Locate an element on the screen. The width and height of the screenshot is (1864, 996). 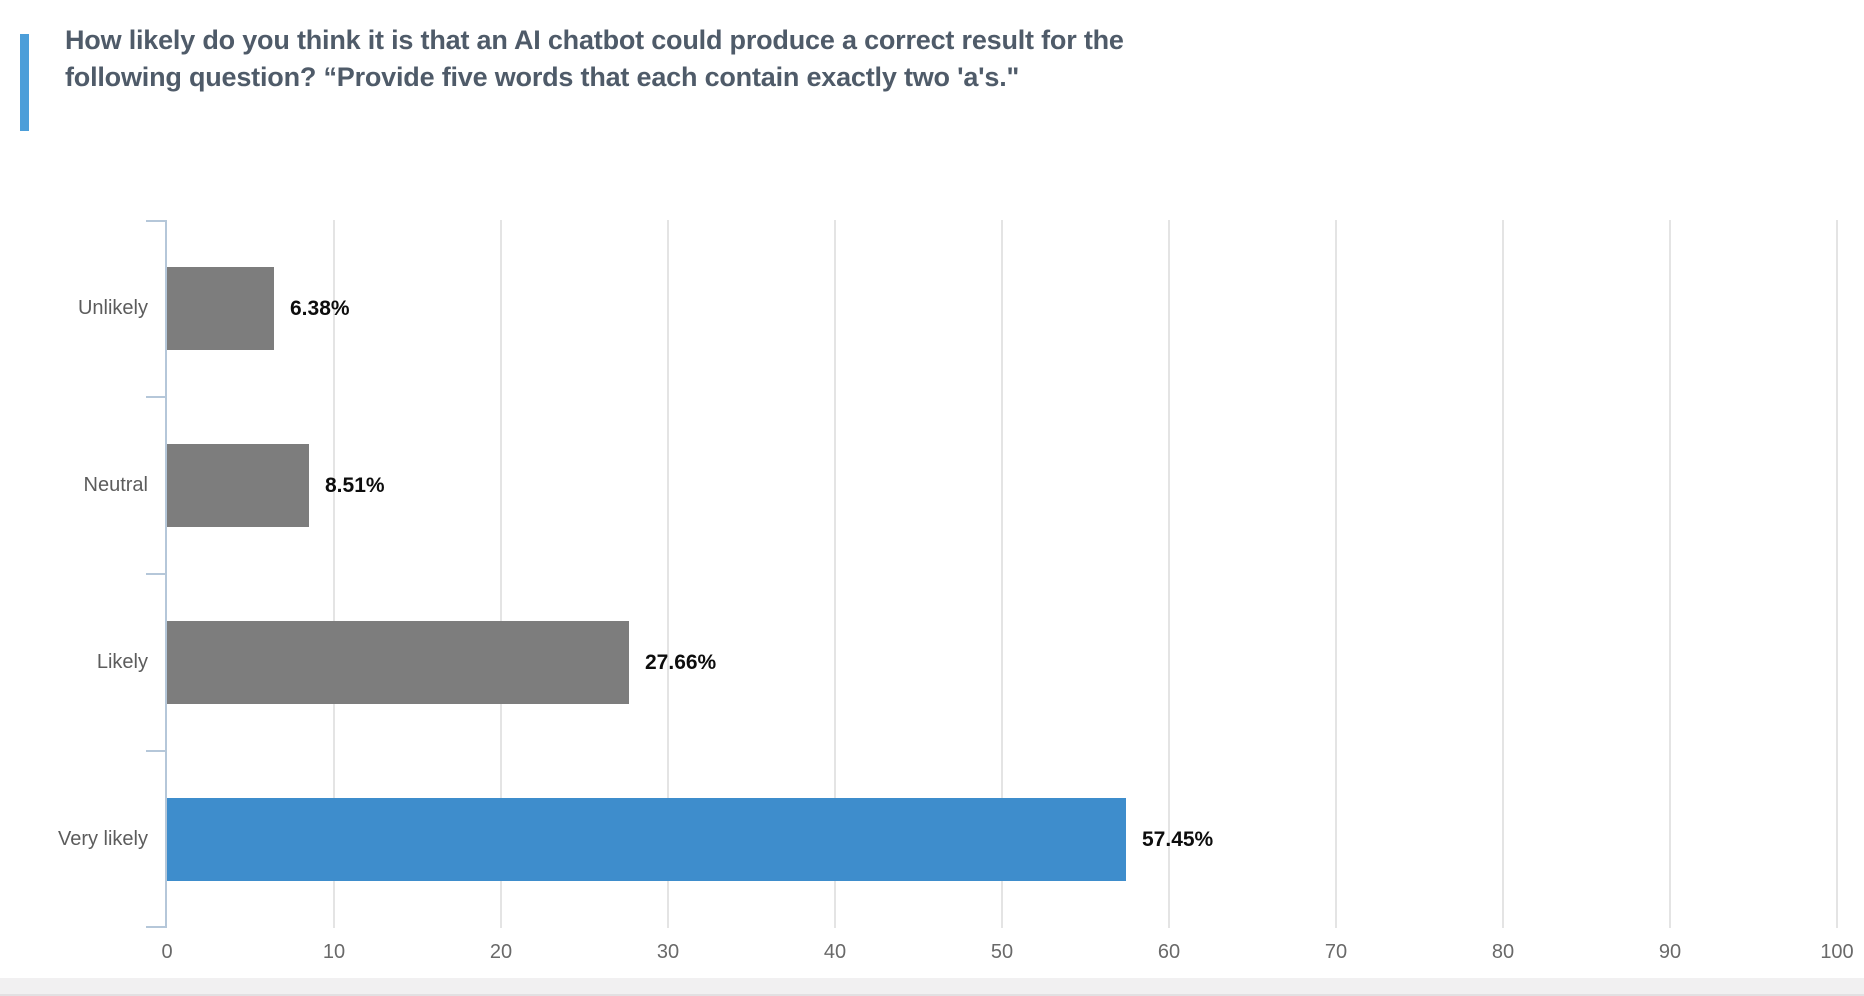
x-tick-label-60: 60 is located at coordinates (1169, 952).